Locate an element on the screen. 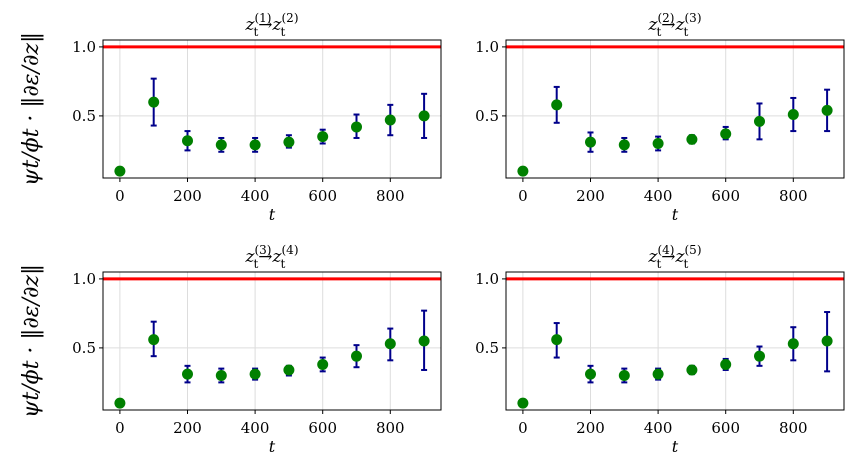  panel-title: z(4) t→z(5) t is located at coordinates (674, 257).